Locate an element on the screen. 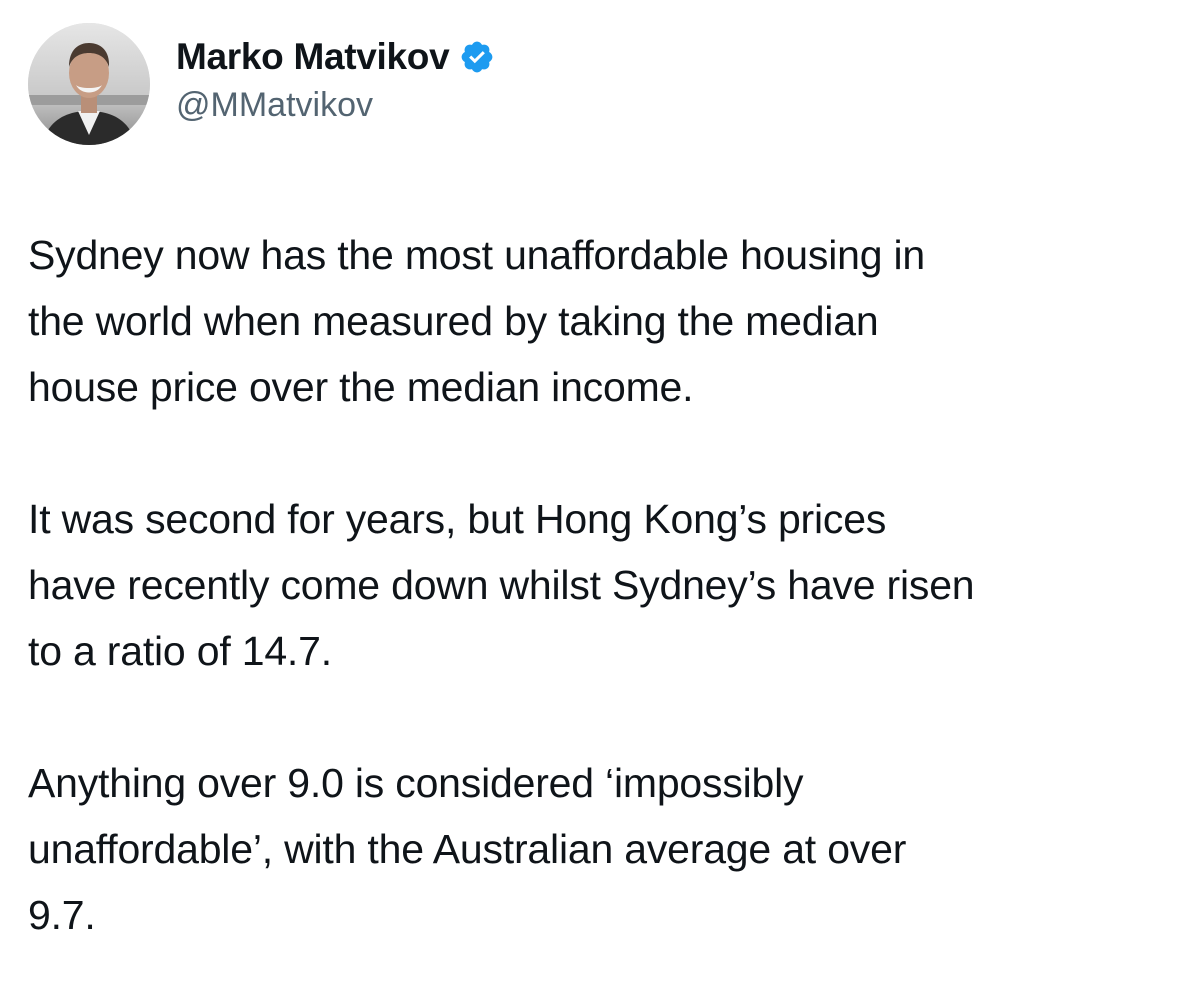  avatar-photo is located at coordinates (89, 84).